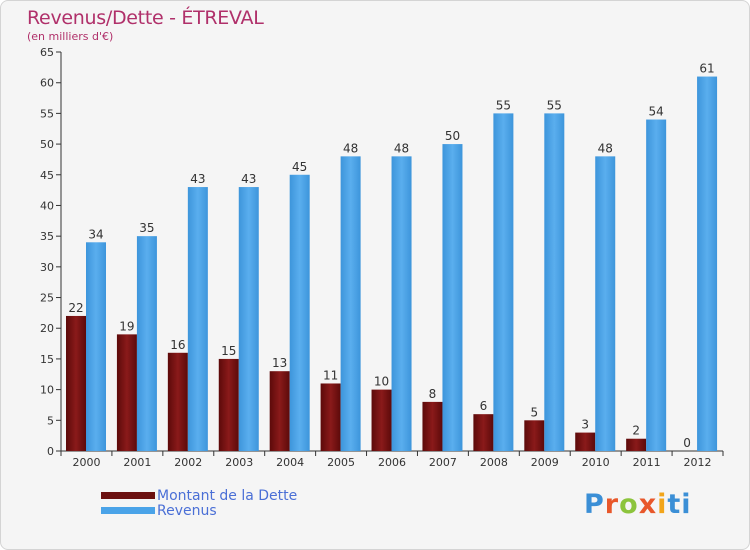  Describe the element at coordinates (687, 443) in the screenshot. I see `bar-dette-value-label: 0` at that location.